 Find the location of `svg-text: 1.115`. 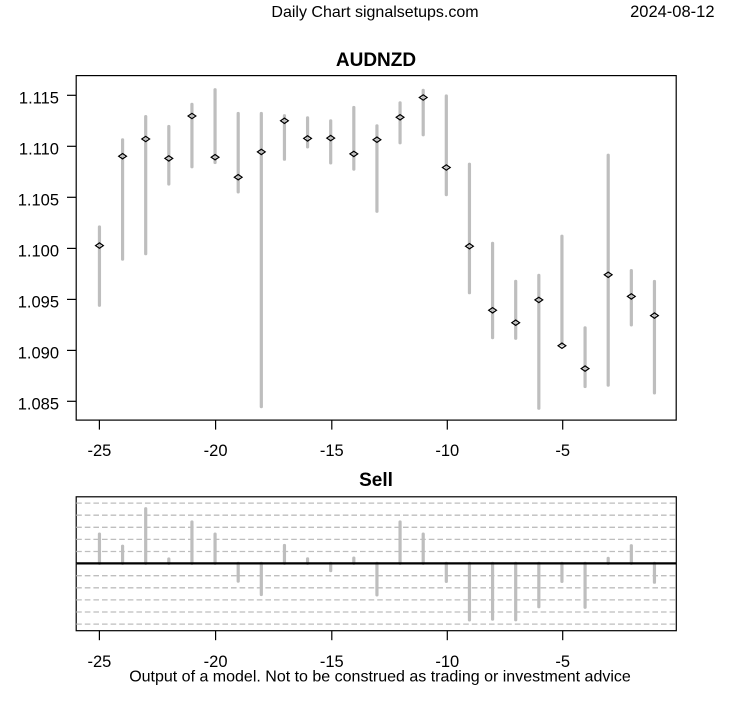

svg-text: 1.115 is located at coordinates (39, 99).